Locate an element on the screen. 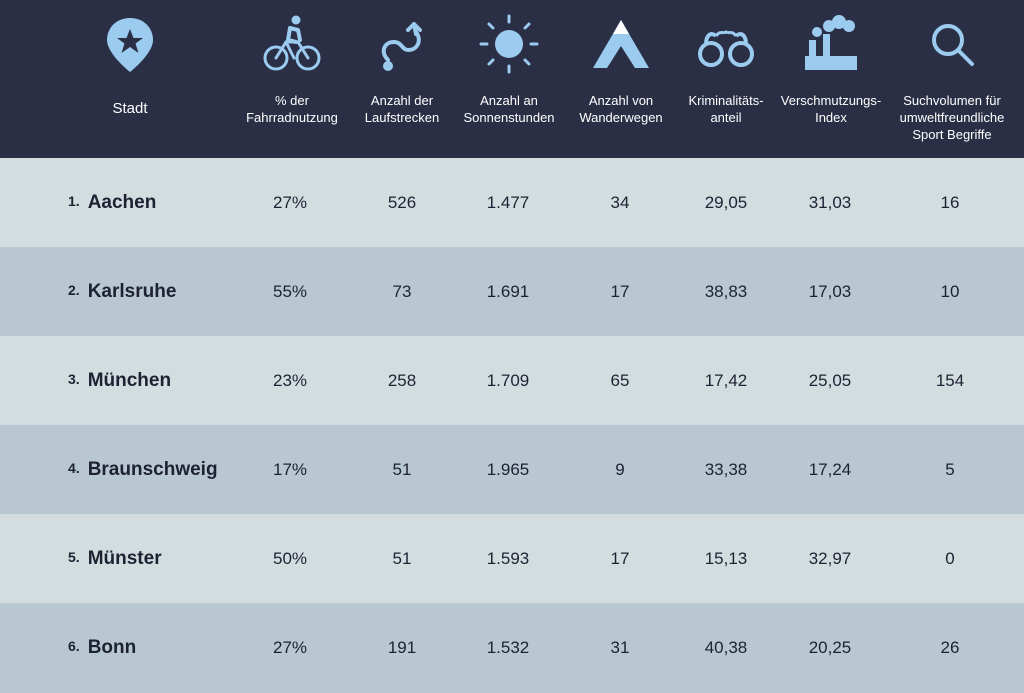 This screenshot has height=693, width=1024. city-cell: 2. Karlsruhe is located at coordinates (153, 291).